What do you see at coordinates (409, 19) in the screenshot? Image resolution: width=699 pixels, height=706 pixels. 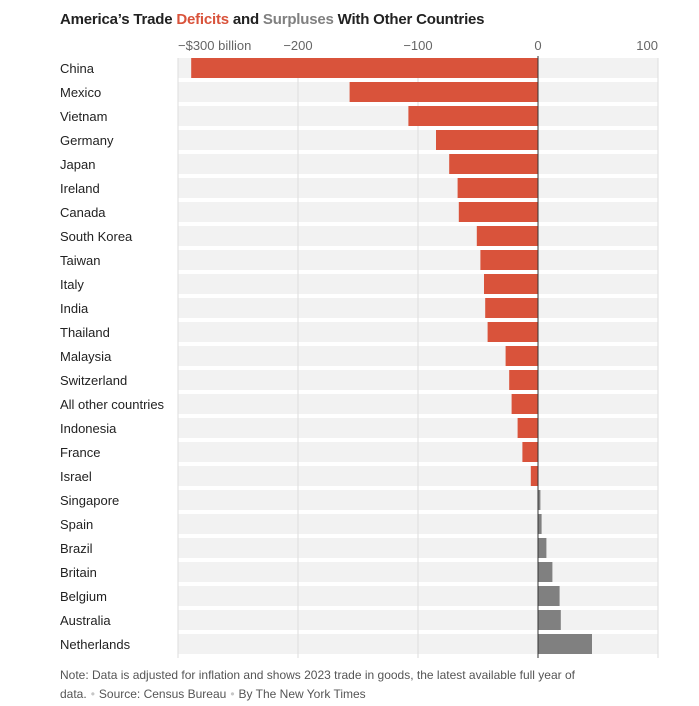 I see `title-text-3: With Other Countries` at bounding box center [409, 19].